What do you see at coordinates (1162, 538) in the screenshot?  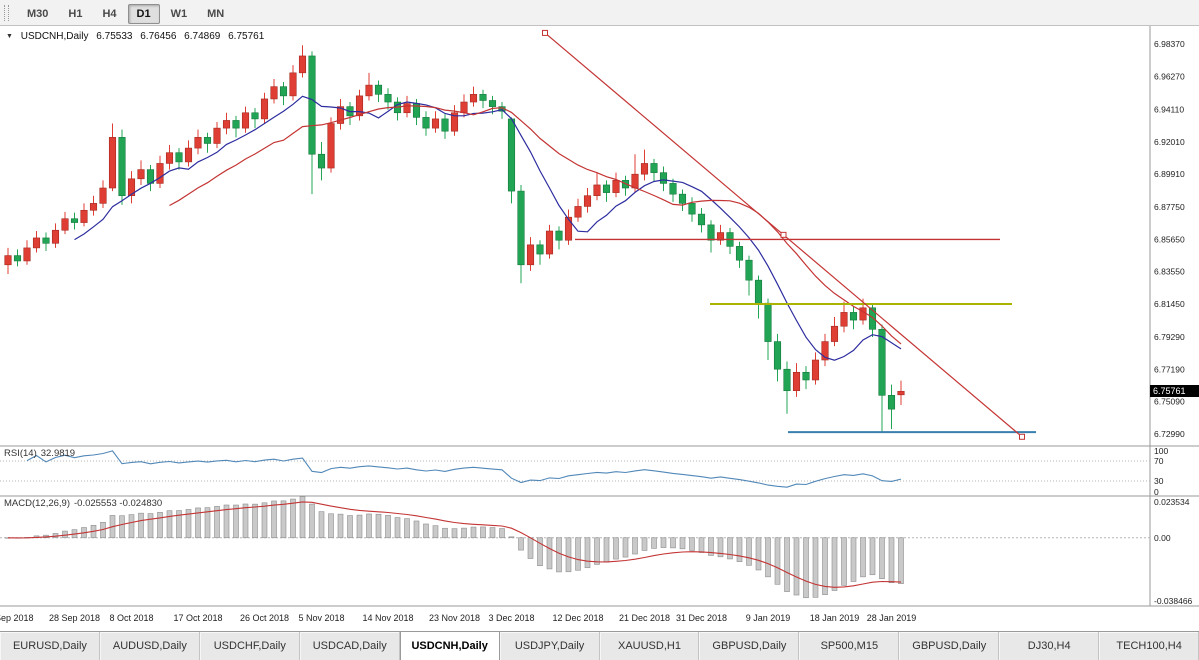 I see `svg-text: 0.00` at bounding box center [1162, 538].